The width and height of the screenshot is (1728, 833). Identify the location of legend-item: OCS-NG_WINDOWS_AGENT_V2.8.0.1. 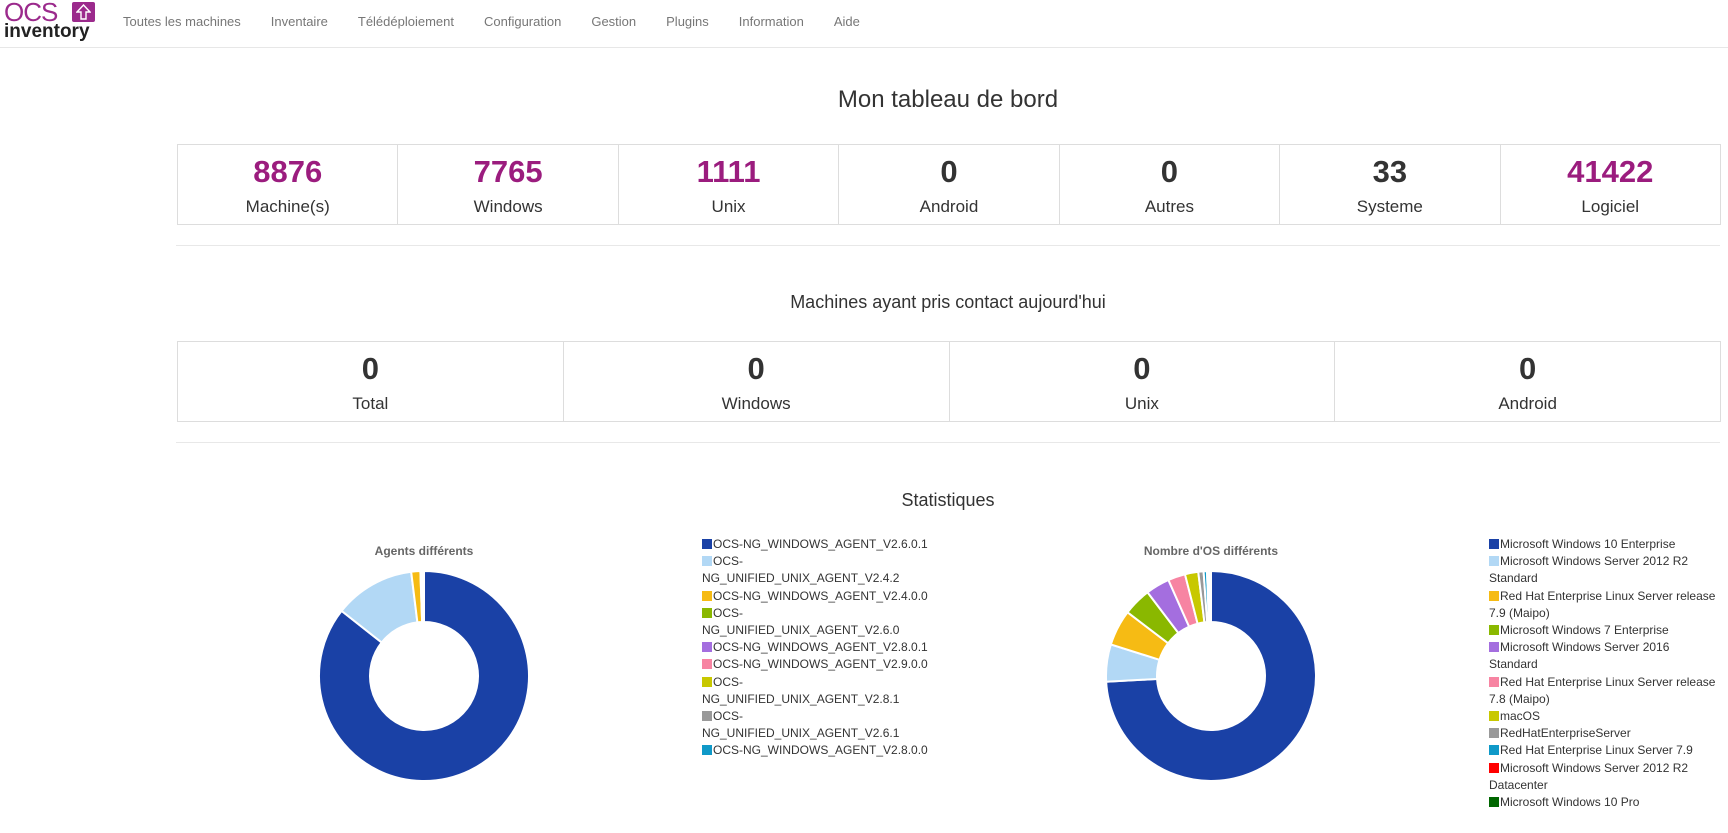
(822, 647).